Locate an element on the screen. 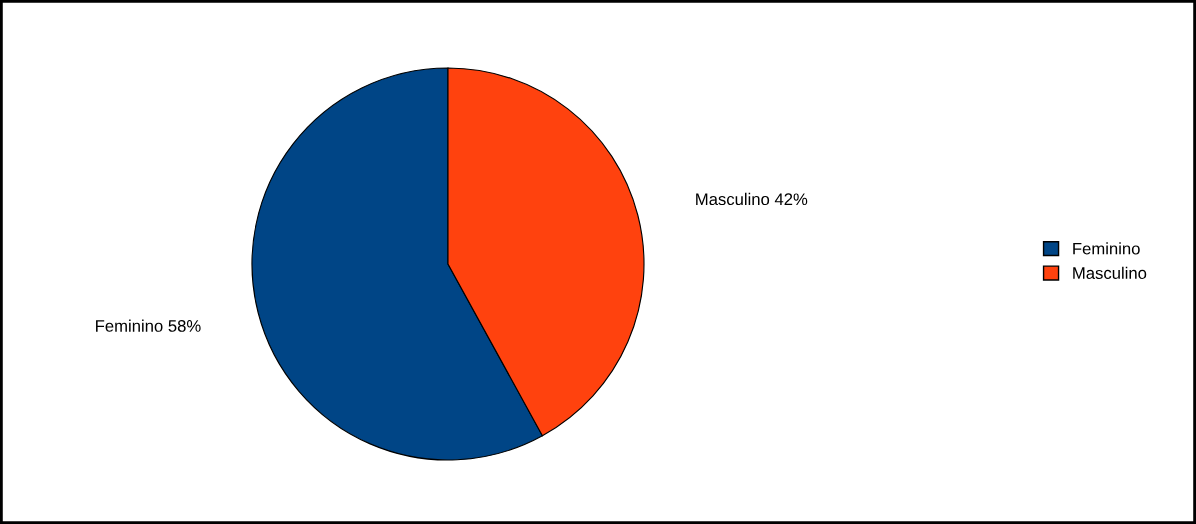 Image resolution: width=1196 pixels, height=524 pixels. legend-label: Masculino is located at coordinates (1110, 272).